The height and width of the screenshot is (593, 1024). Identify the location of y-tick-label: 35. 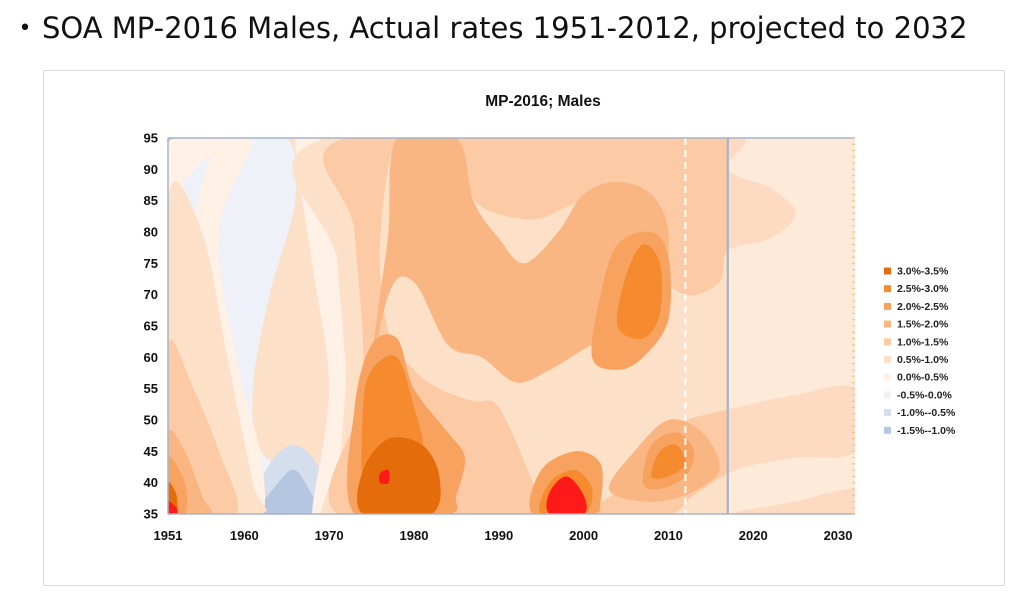
(151, 514).